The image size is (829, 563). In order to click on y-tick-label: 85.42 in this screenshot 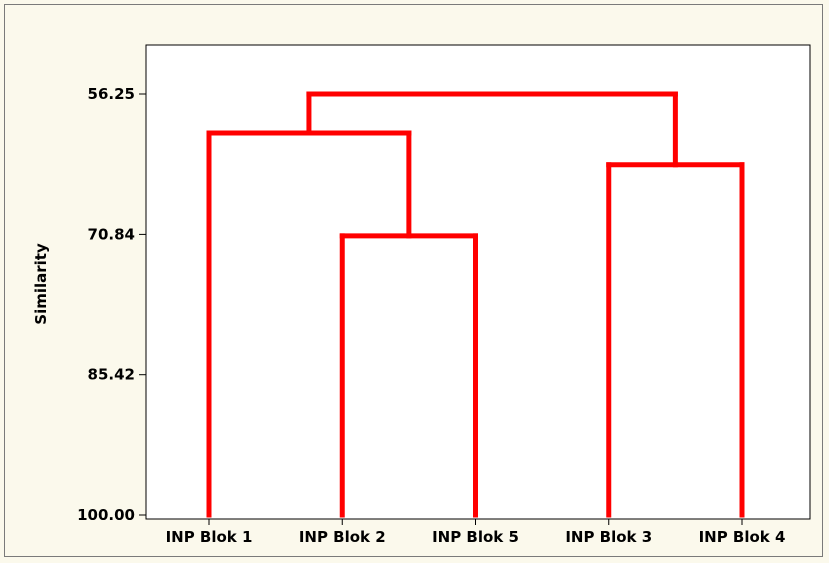, I will do `click(111, 375)`.